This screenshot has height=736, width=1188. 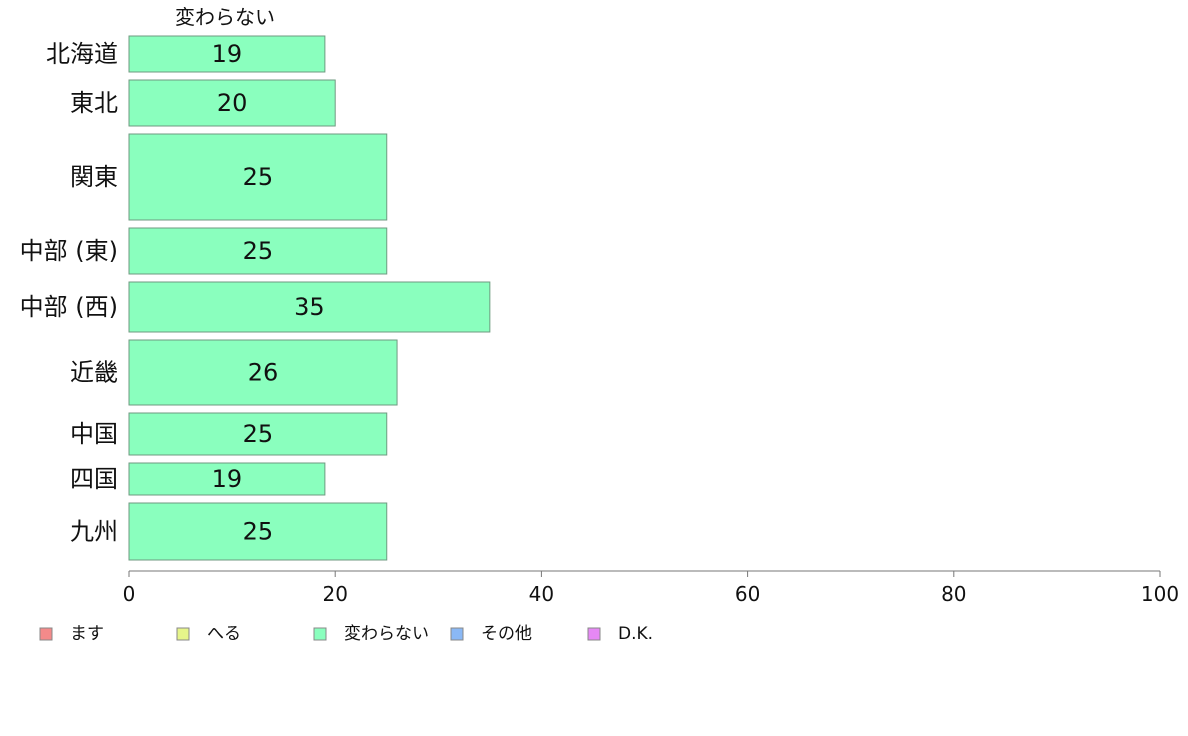 What do you see at coordinates (69, 251) in the screenshot?
I see `category-label-3: 中部 (東)` at bounding box center [69, 251].